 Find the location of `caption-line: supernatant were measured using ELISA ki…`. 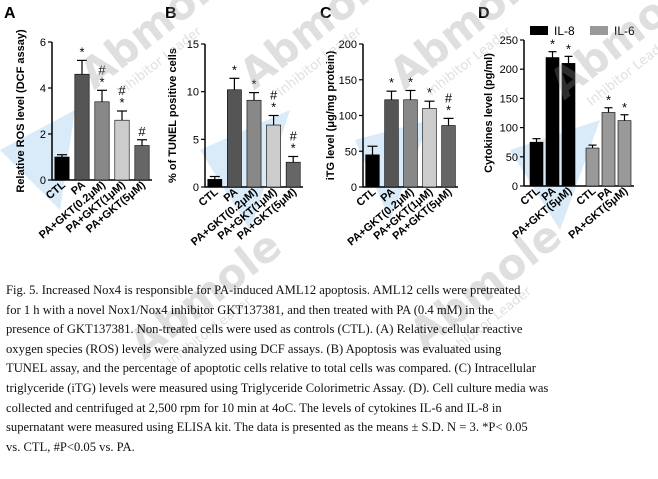

caption-line: supernatant were measured using ELISA ki… is located at coordinates (267, 427).